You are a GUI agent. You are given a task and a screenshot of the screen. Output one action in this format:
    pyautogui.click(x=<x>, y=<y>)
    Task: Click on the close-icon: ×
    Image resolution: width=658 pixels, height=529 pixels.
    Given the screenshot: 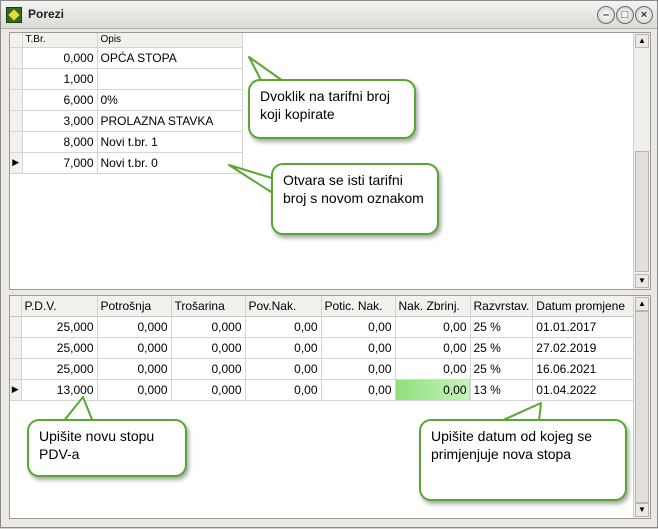 What is the action you would take?
    pyautogui.click(x=644, y=15)
    